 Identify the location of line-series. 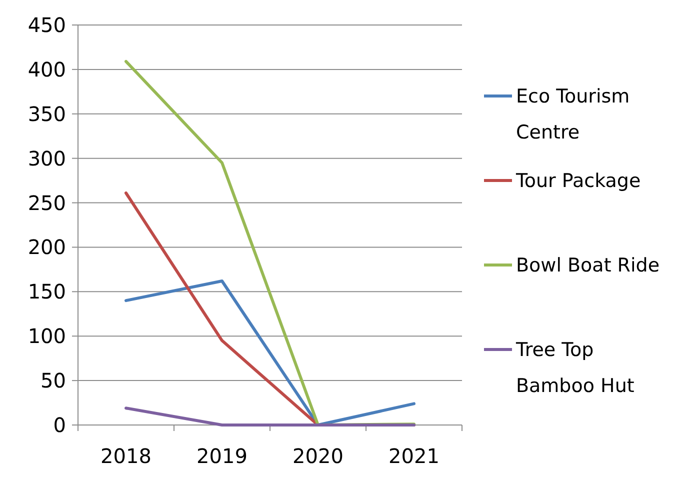
(270, 353).